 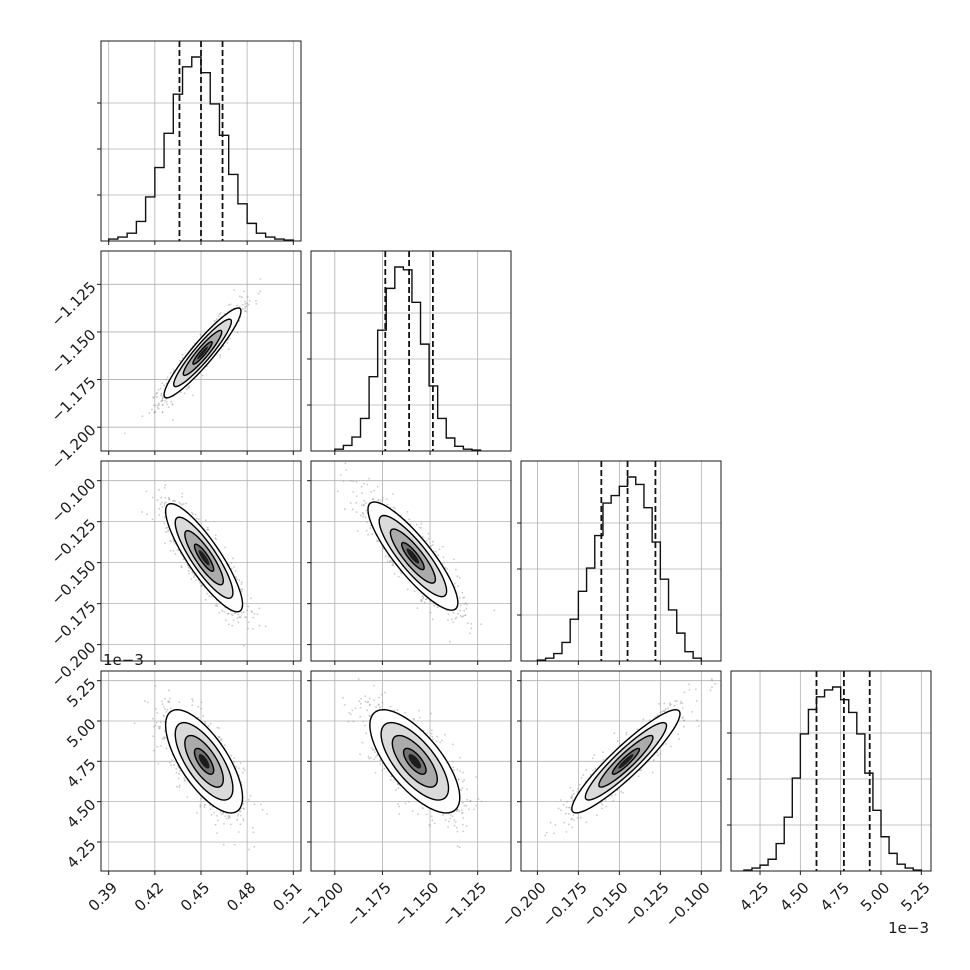 I want to click on panel-content, so click(x=204, y=565).